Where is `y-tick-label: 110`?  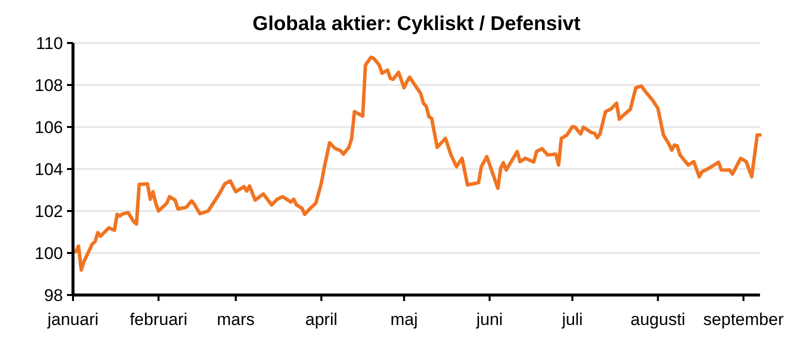 y-tick-label: 110 is located at coordinates (49, 43).